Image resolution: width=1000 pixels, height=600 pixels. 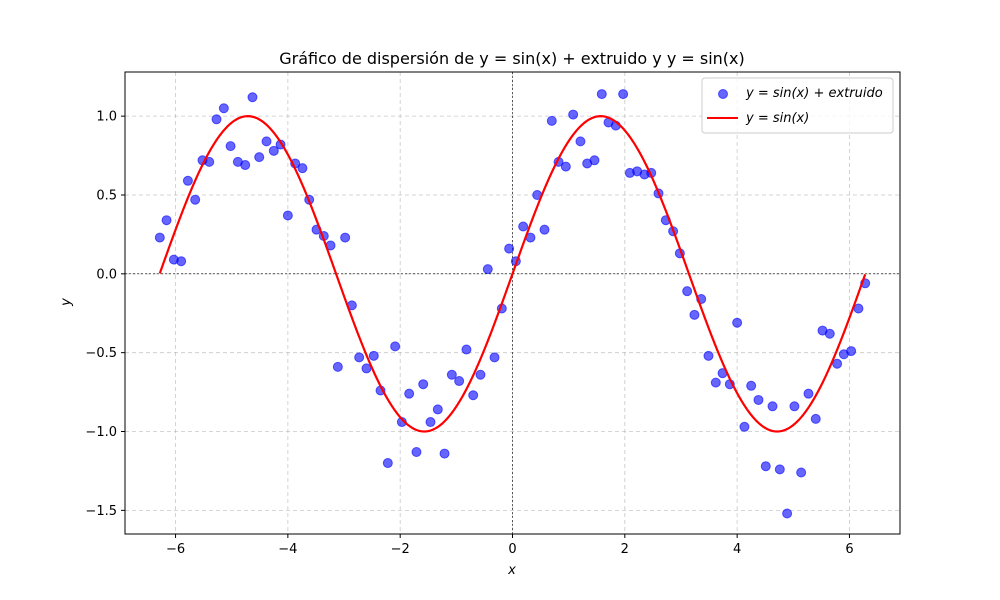 I want to click on legend: y = sin(x) + extruido y = sin(x), so click(x=797, y=105).